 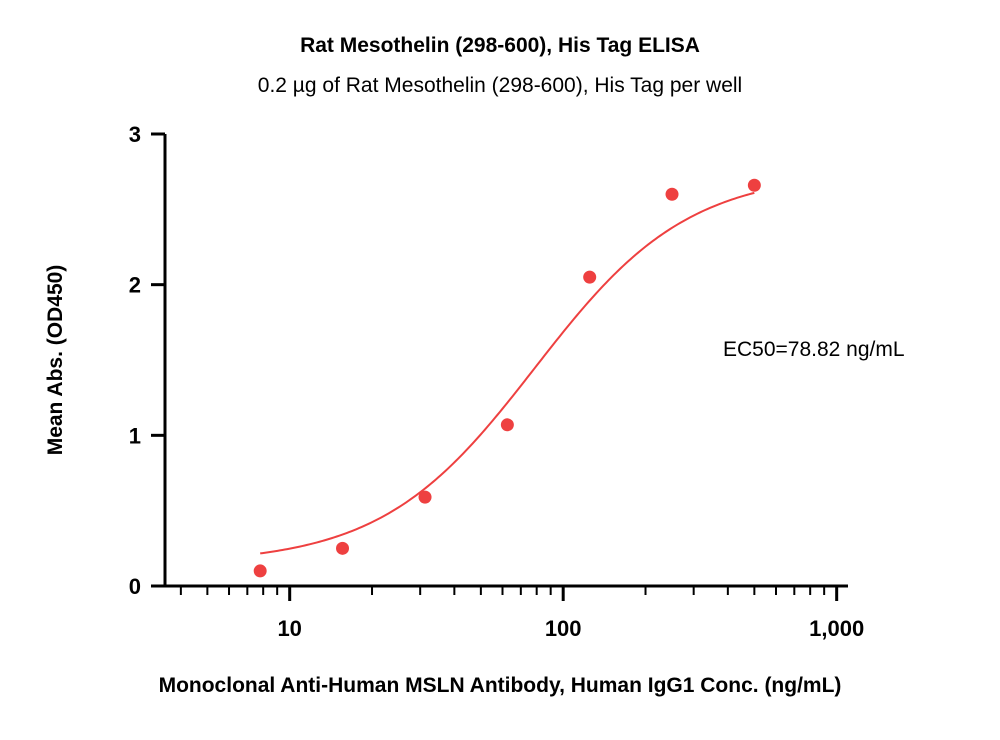 I want to click on y-tick-label: 1, so click(x=135, y=435).